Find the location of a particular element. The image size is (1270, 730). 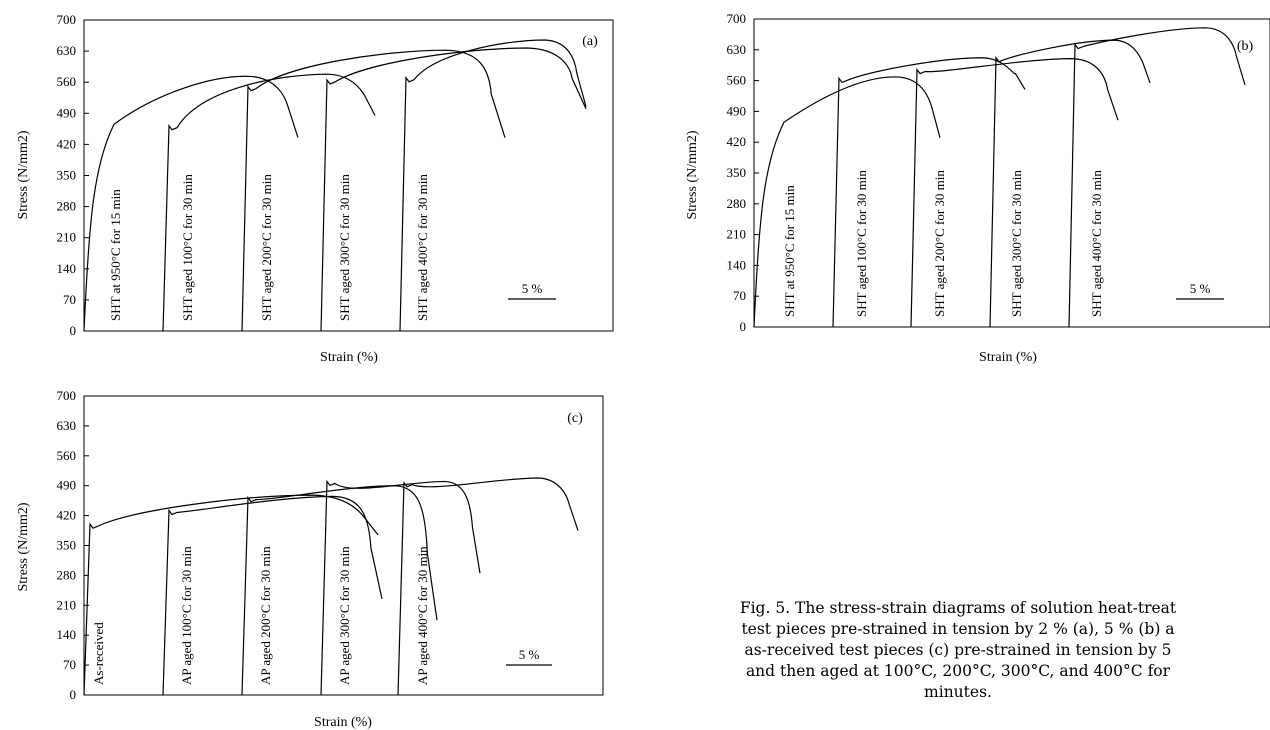

curve-label: As-received is located at coordinates (98, 653).